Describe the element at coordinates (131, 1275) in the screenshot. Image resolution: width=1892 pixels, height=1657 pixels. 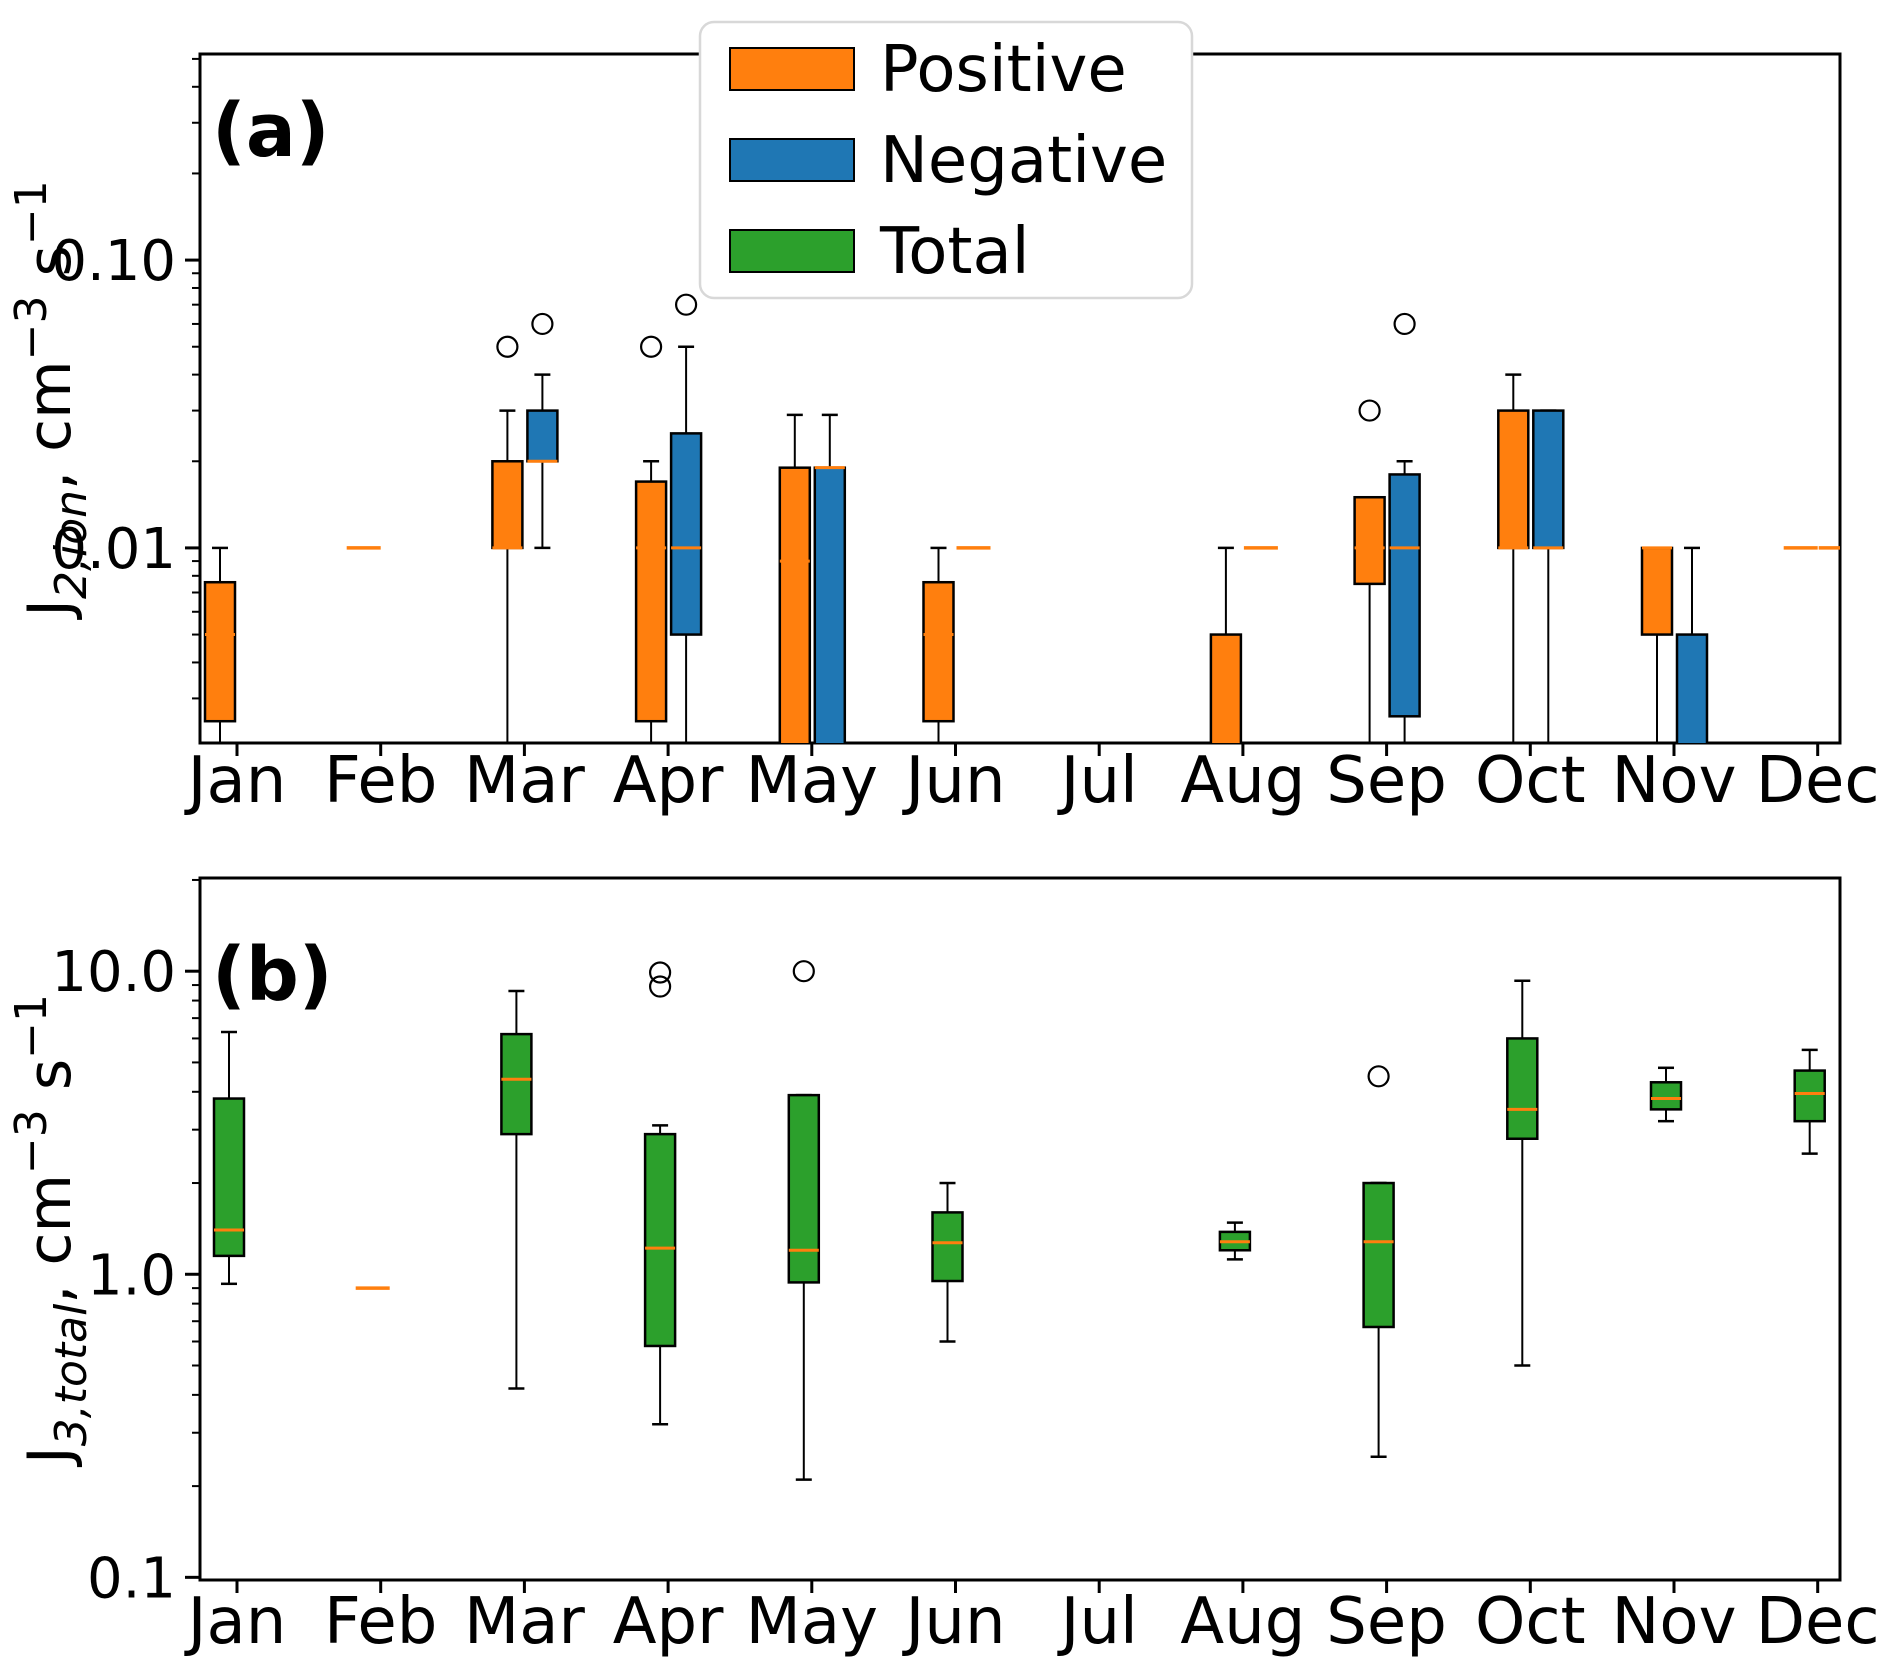
I see `y-tick-label: 1.0` at that location.